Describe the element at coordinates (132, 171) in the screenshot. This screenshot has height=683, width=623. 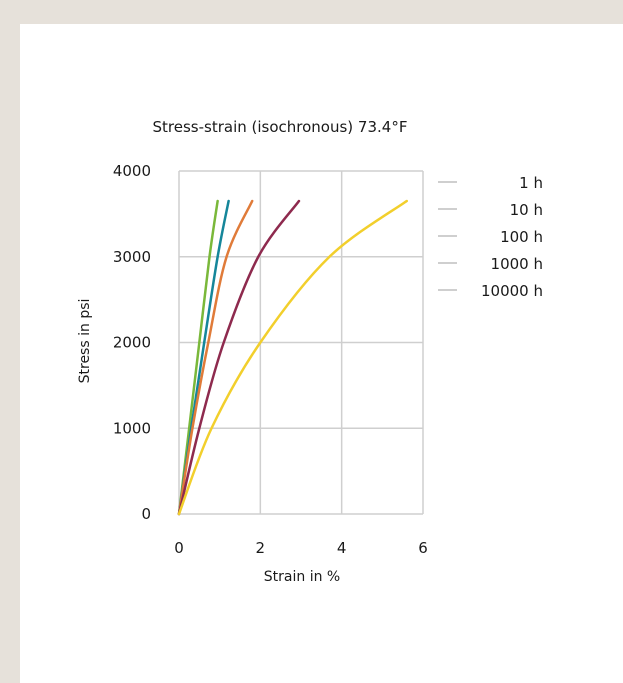
I see `y-tick-label: 4000` at that location.